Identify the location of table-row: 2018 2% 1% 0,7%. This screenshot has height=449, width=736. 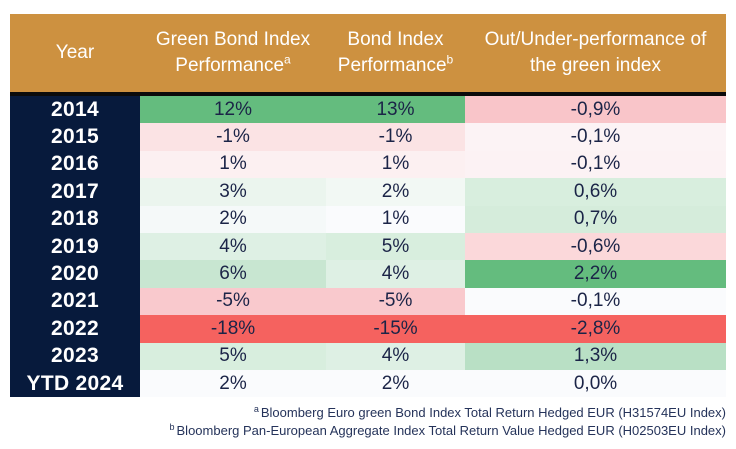
(368, 219).